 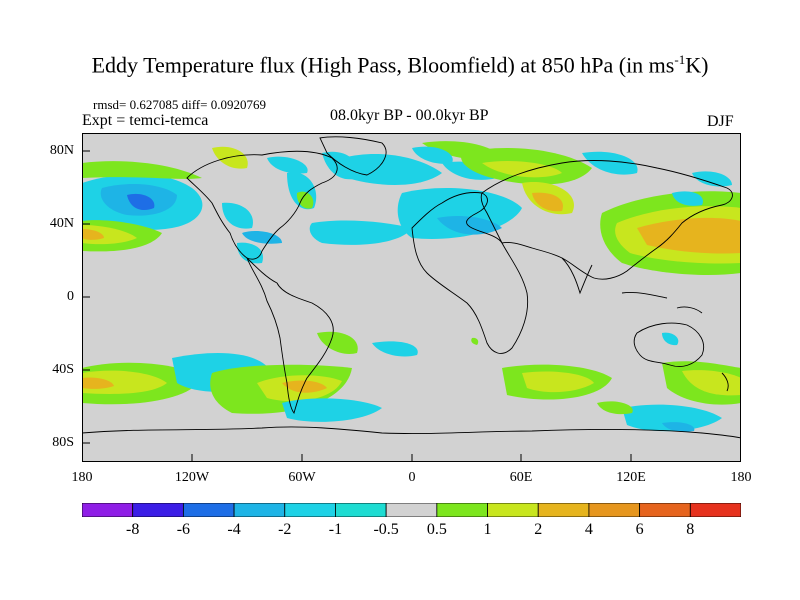 What do you see at coordinates (487, 529) in the screenshot?
I see `colorbar-tick-label: 1` at bounding box center [487, 529].